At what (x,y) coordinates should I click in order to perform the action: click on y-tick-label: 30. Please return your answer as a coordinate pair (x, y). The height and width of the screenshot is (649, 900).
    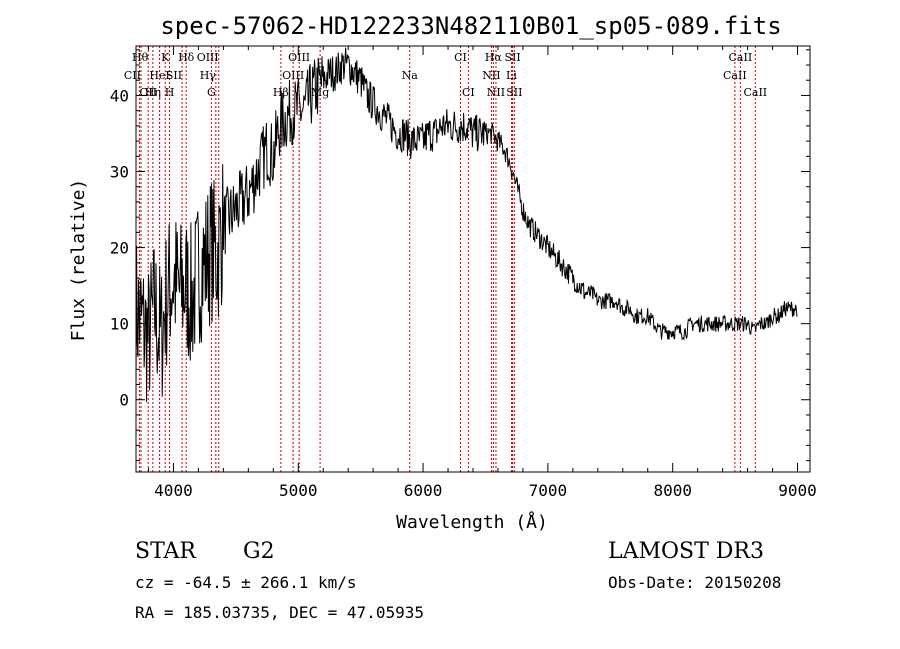
    Looking at the image, I should click on (119, 172).